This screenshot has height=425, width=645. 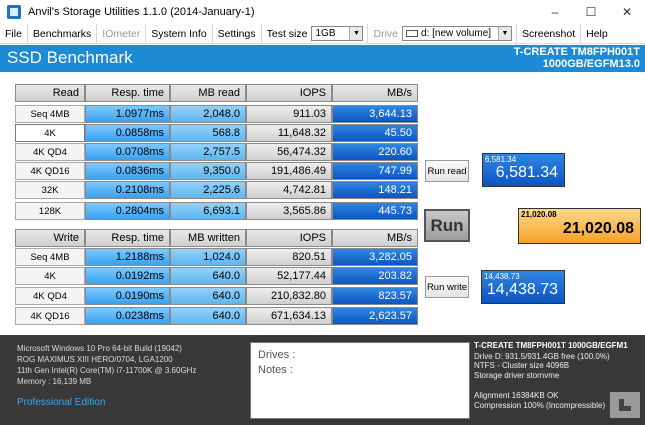 What do you see at coordinates (555, 12) in the screenshot?
I see `minimize-button: –` at bounding box center [555, 12].